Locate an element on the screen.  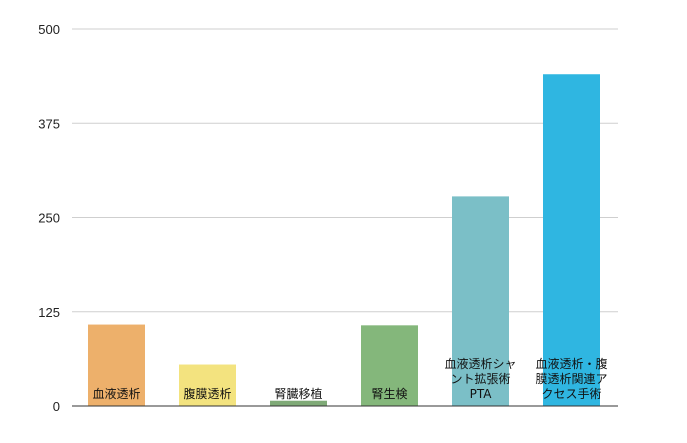
y-tick-label-125: 125 is located at coordinates (49, 312).